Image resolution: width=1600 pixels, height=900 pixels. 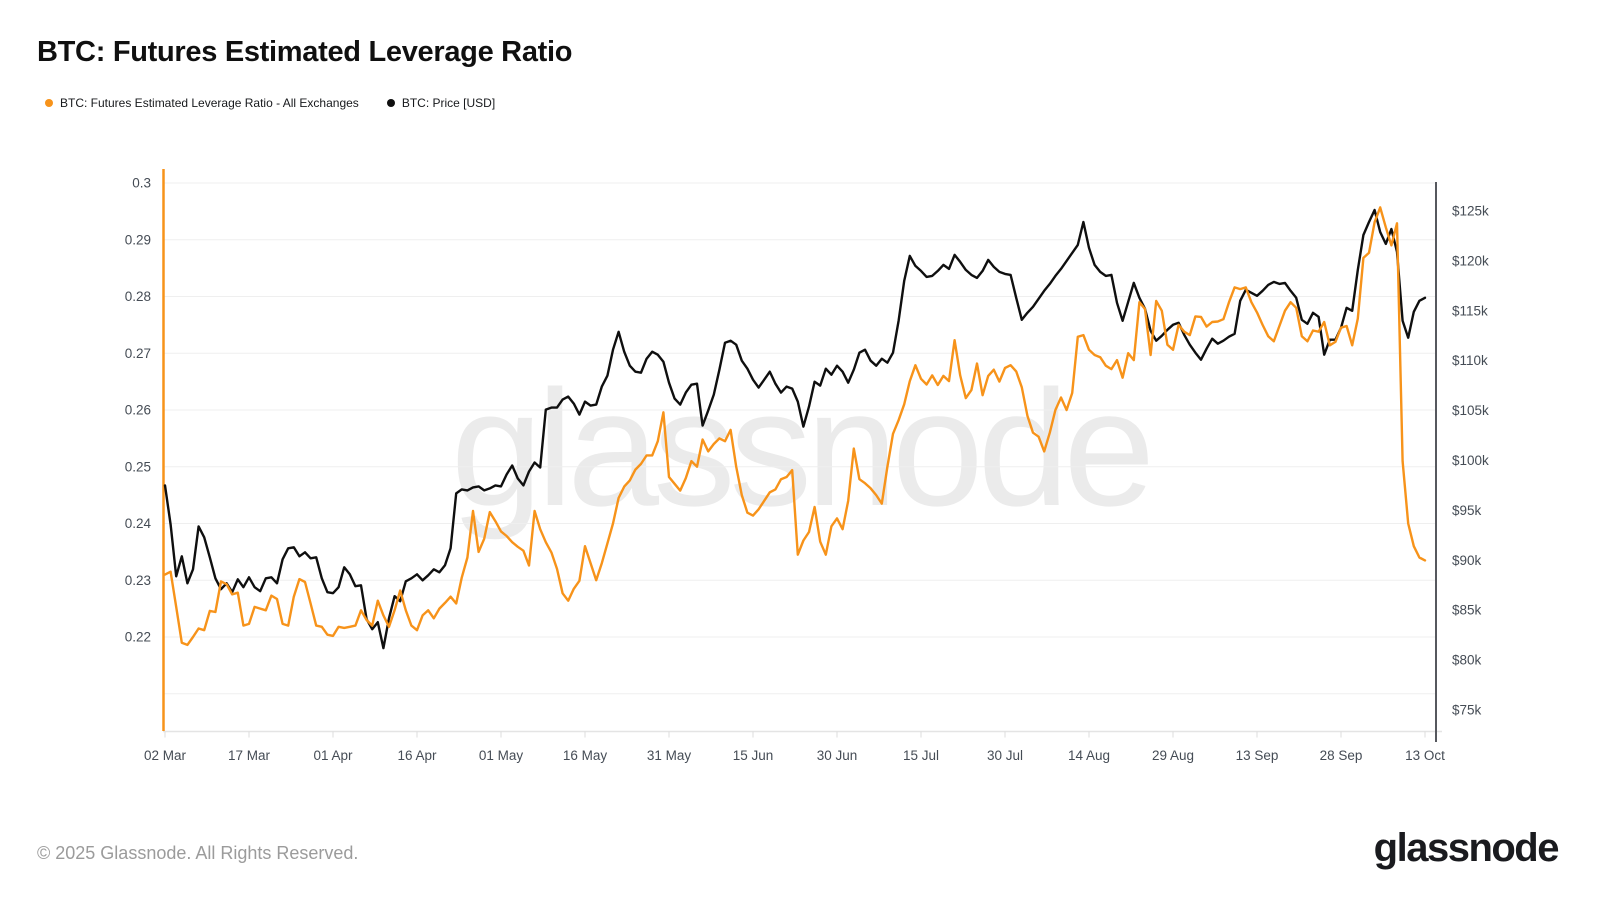 I want to click on y-left-tick-label: 0.3, so click(x=141, y=183).